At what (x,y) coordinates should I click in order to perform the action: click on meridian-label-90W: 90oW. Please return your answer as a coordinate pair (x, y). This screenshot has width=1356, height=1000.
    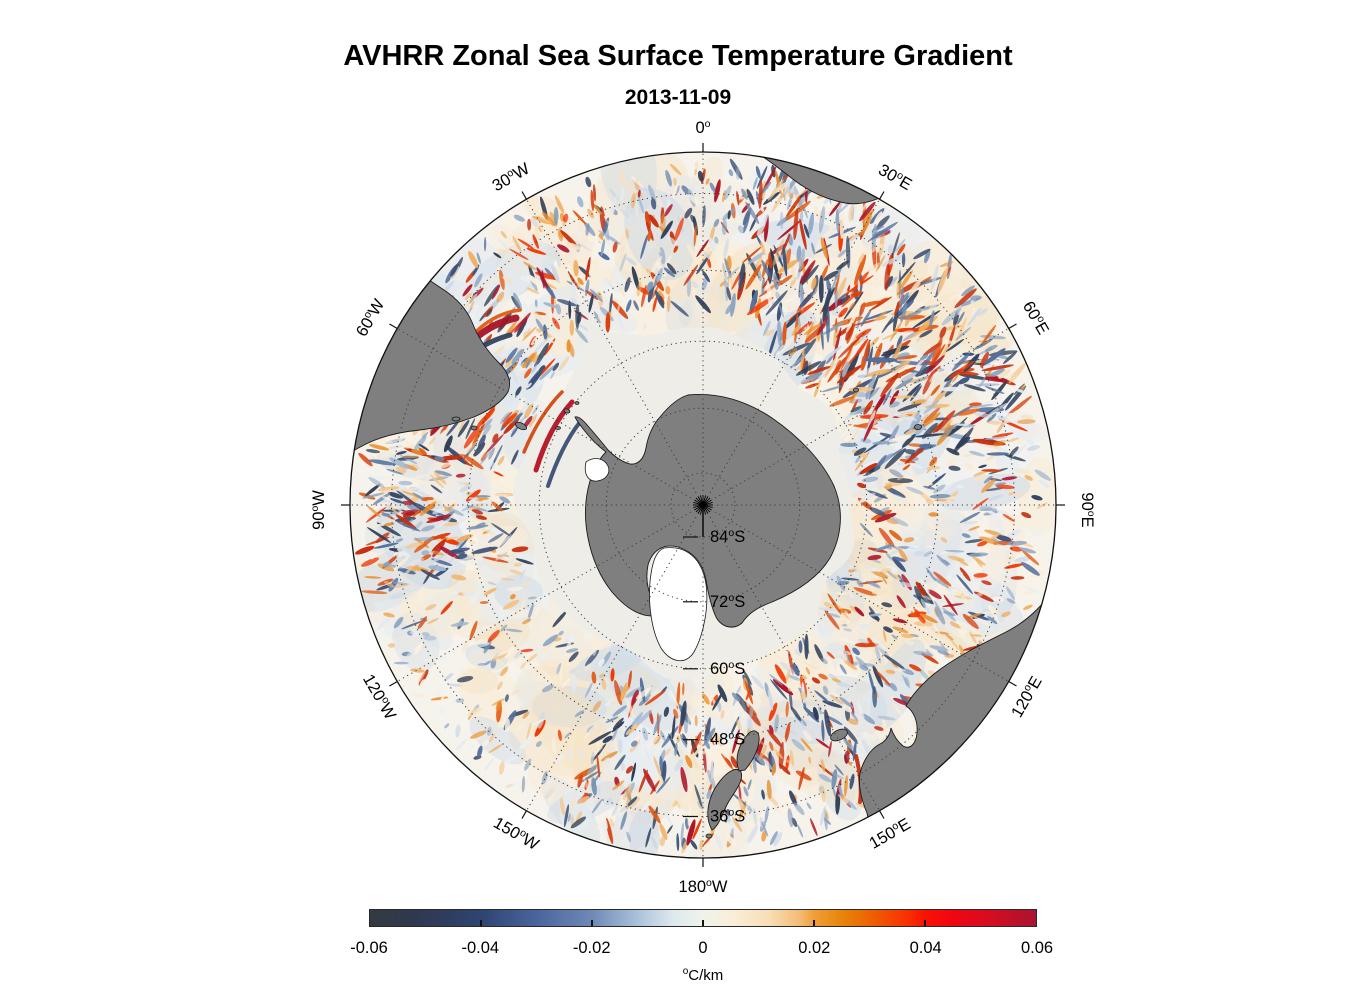
    Looking at the image, I should click on (318, 510).